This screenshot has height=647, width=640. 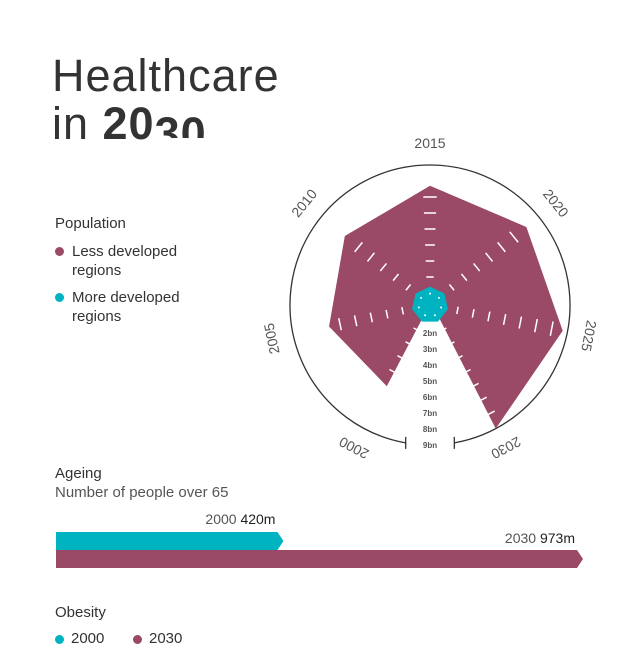 I want to click on bar-value: 973m, so click(x=557, y=538).